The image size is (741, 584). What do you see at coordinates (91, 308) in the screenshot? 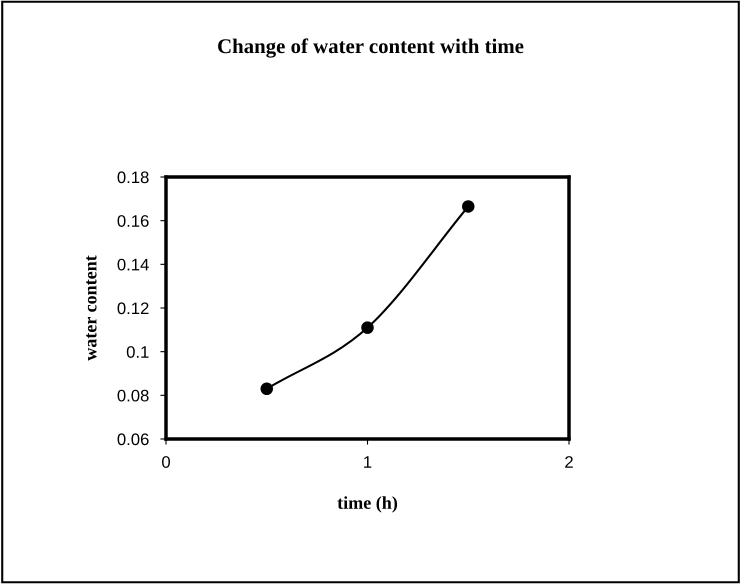
I see `y-axis-title: water content` at bounding box center [91, 308].